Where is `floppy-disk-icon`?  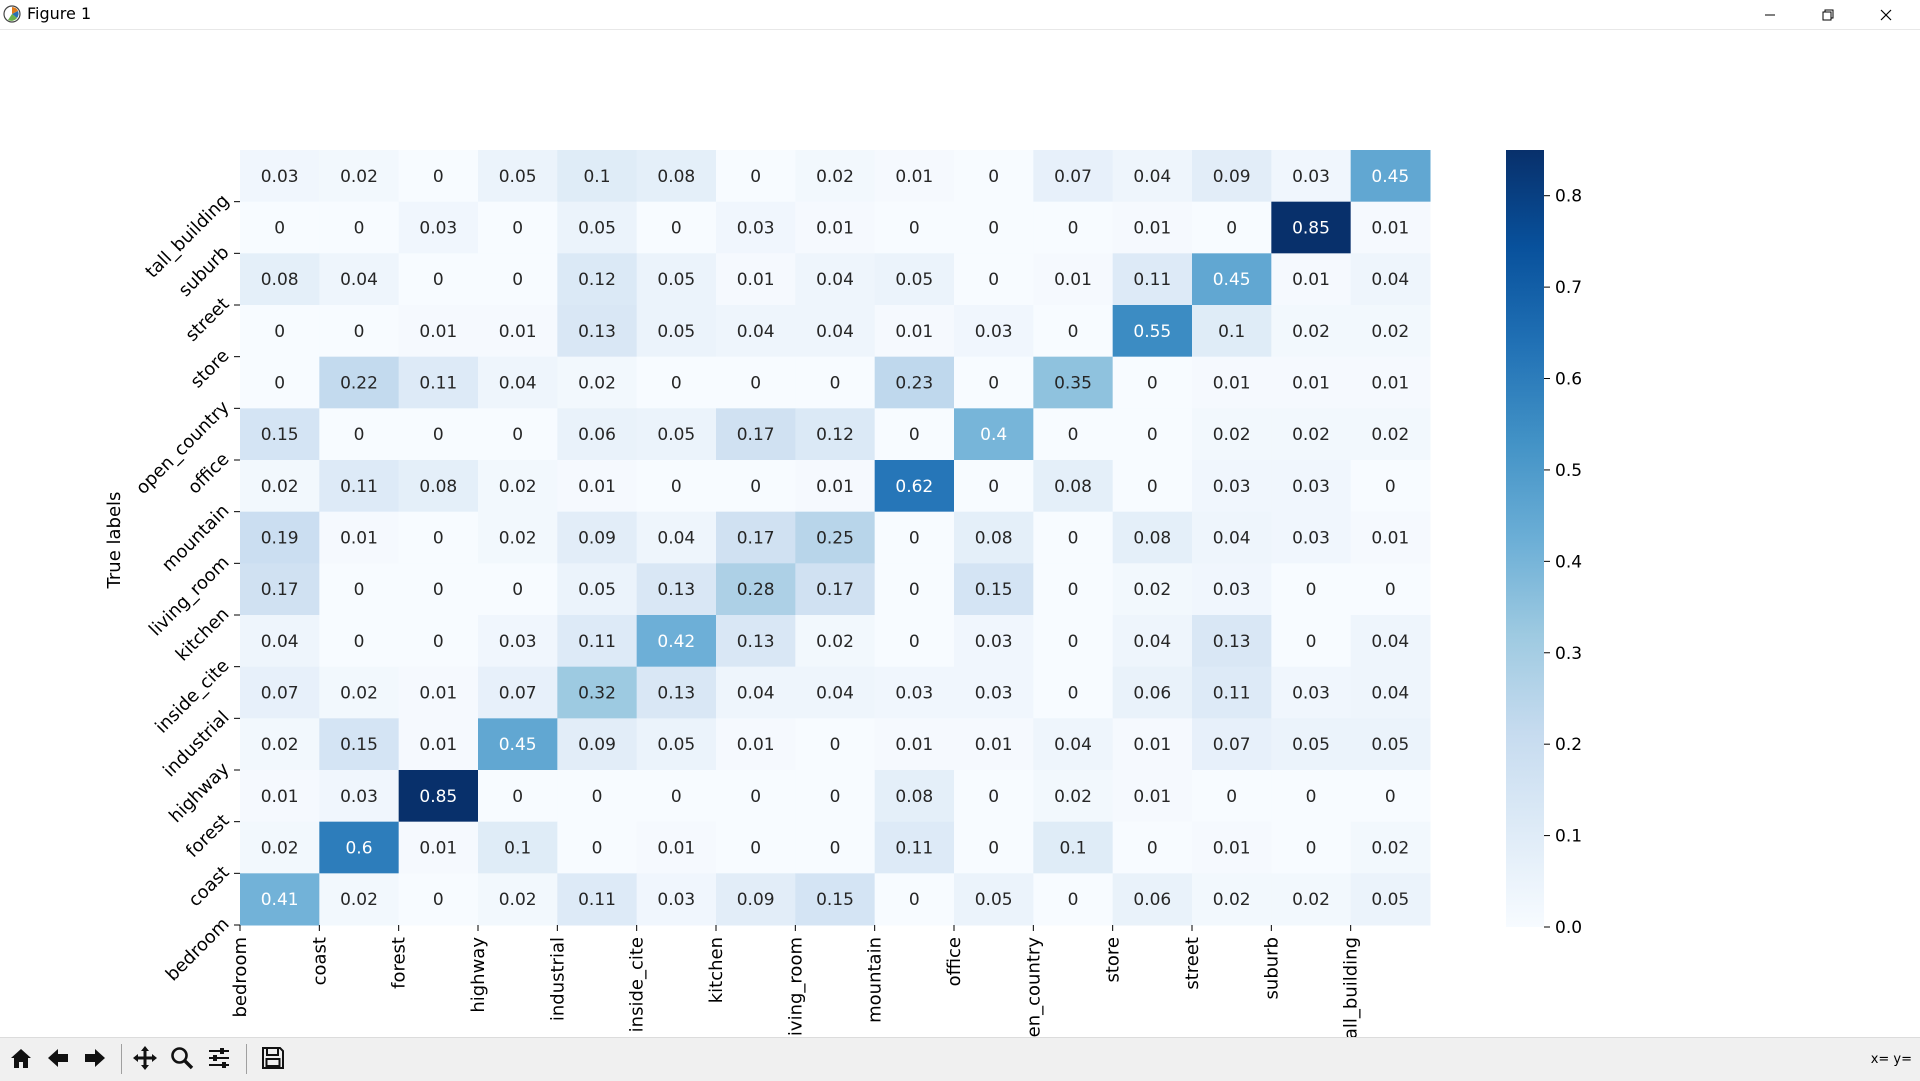 floppy-disk-icon is located at coordinates (273, 1058).